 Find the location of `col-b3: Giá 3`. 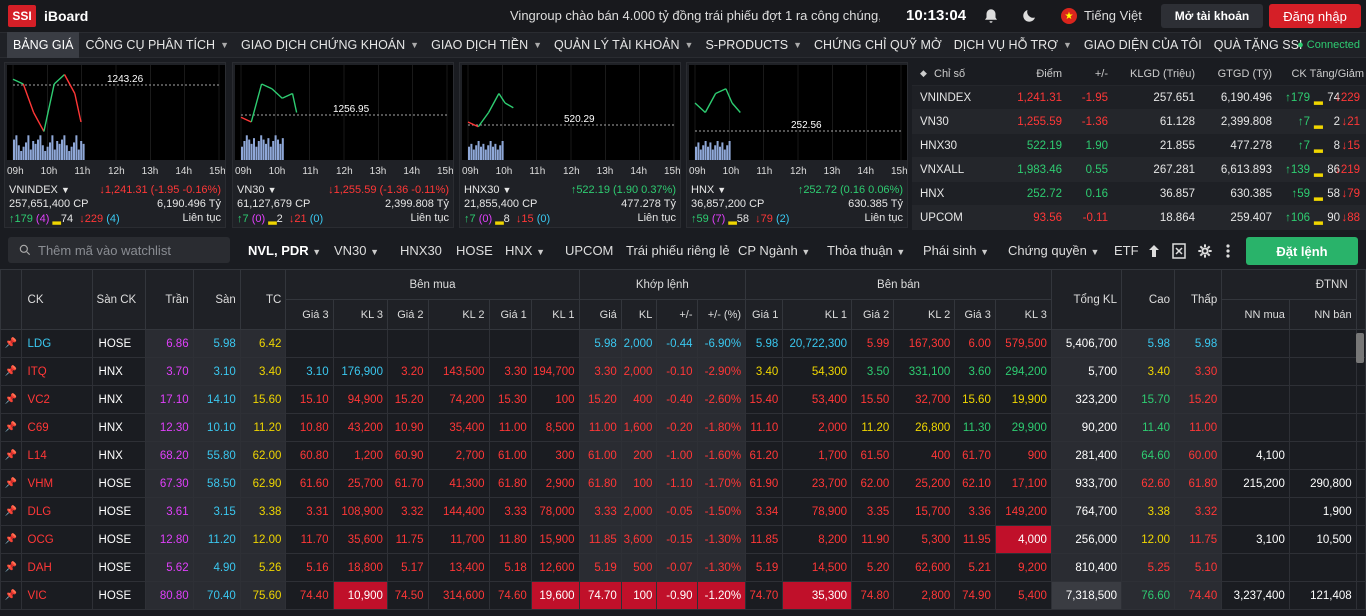

col-b3: Giá 3 is located at coordinates (309, 314).